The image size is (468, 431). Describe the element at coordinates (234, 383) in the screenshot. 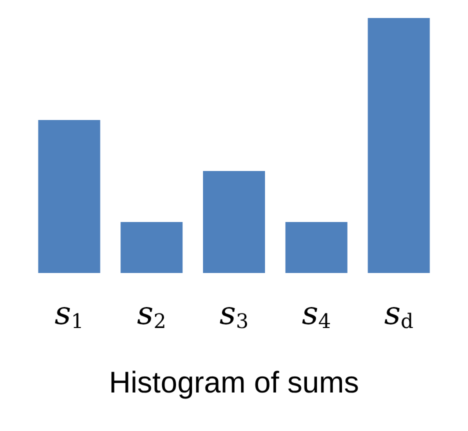

I see `x-axis-title: Histogram of sums` at that location.